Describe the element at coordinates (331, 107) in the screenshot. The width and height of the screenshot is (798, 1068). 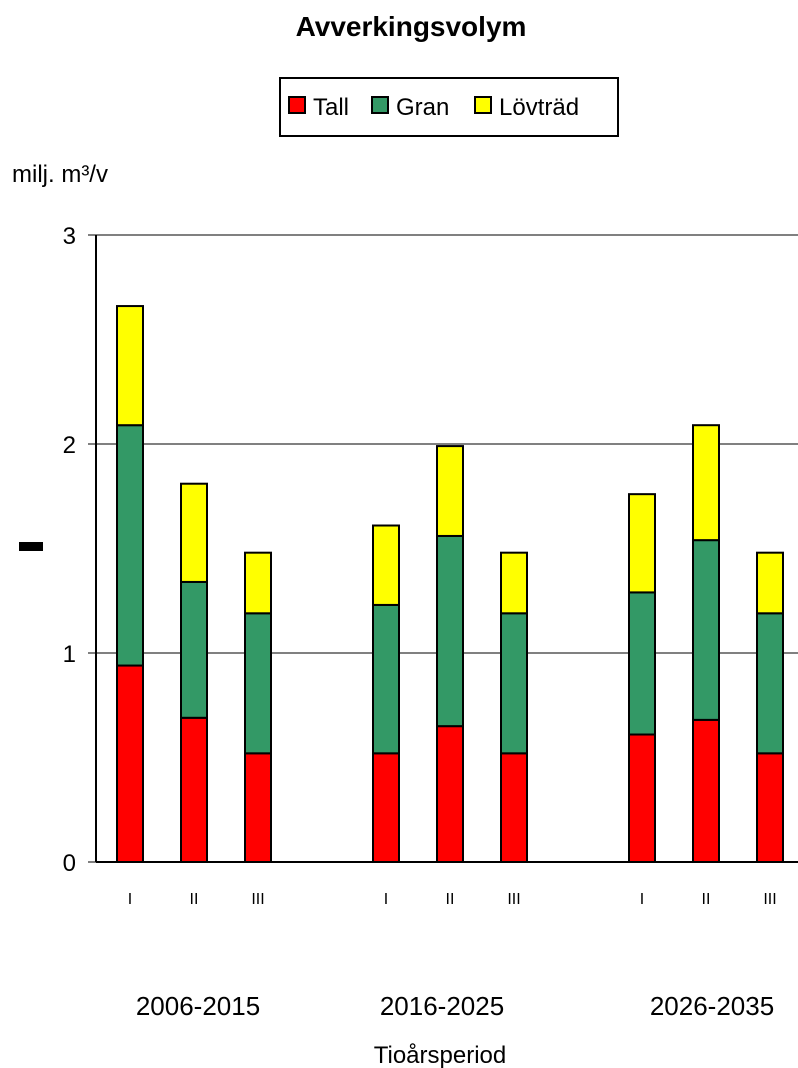
I see `legend-label: Tall` at that location.